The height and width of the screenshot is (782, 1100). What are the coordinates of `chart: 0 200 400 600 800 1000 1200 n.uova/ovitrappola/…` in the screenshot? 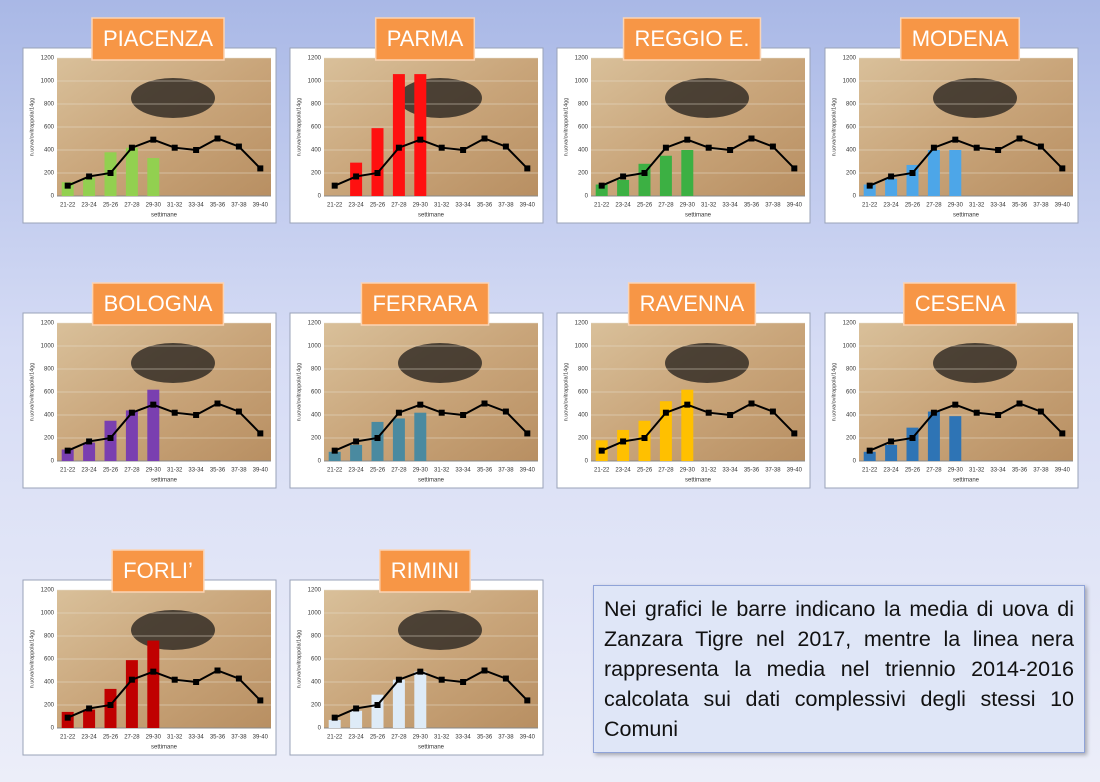 It's located at (683, 385).